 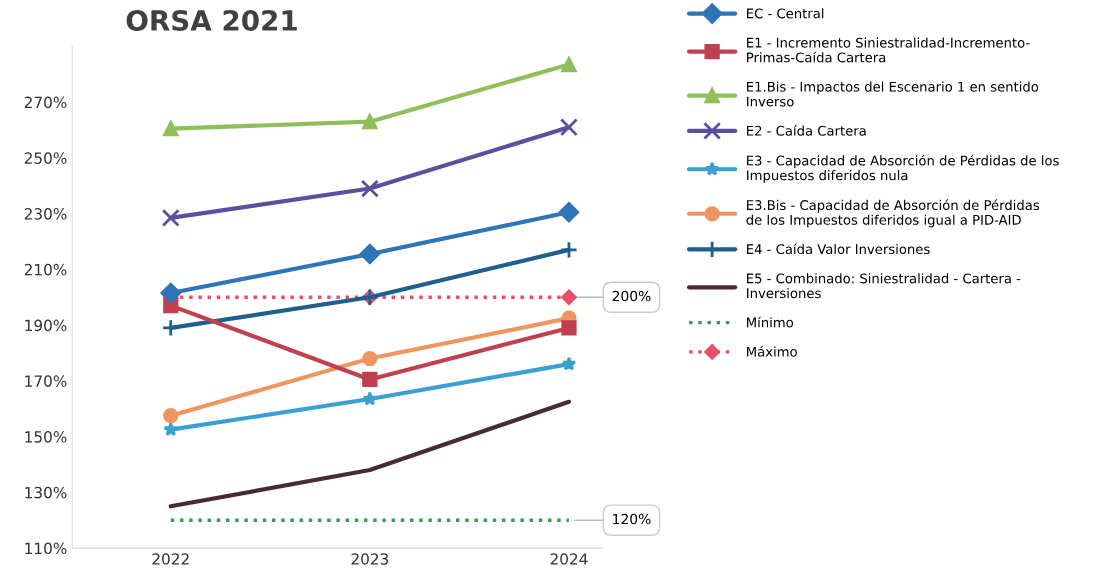 What do you see at coordinates (46, 548) in the screenshot?
I see `y-tick-label: 110%` at bounding box center [46, 548].